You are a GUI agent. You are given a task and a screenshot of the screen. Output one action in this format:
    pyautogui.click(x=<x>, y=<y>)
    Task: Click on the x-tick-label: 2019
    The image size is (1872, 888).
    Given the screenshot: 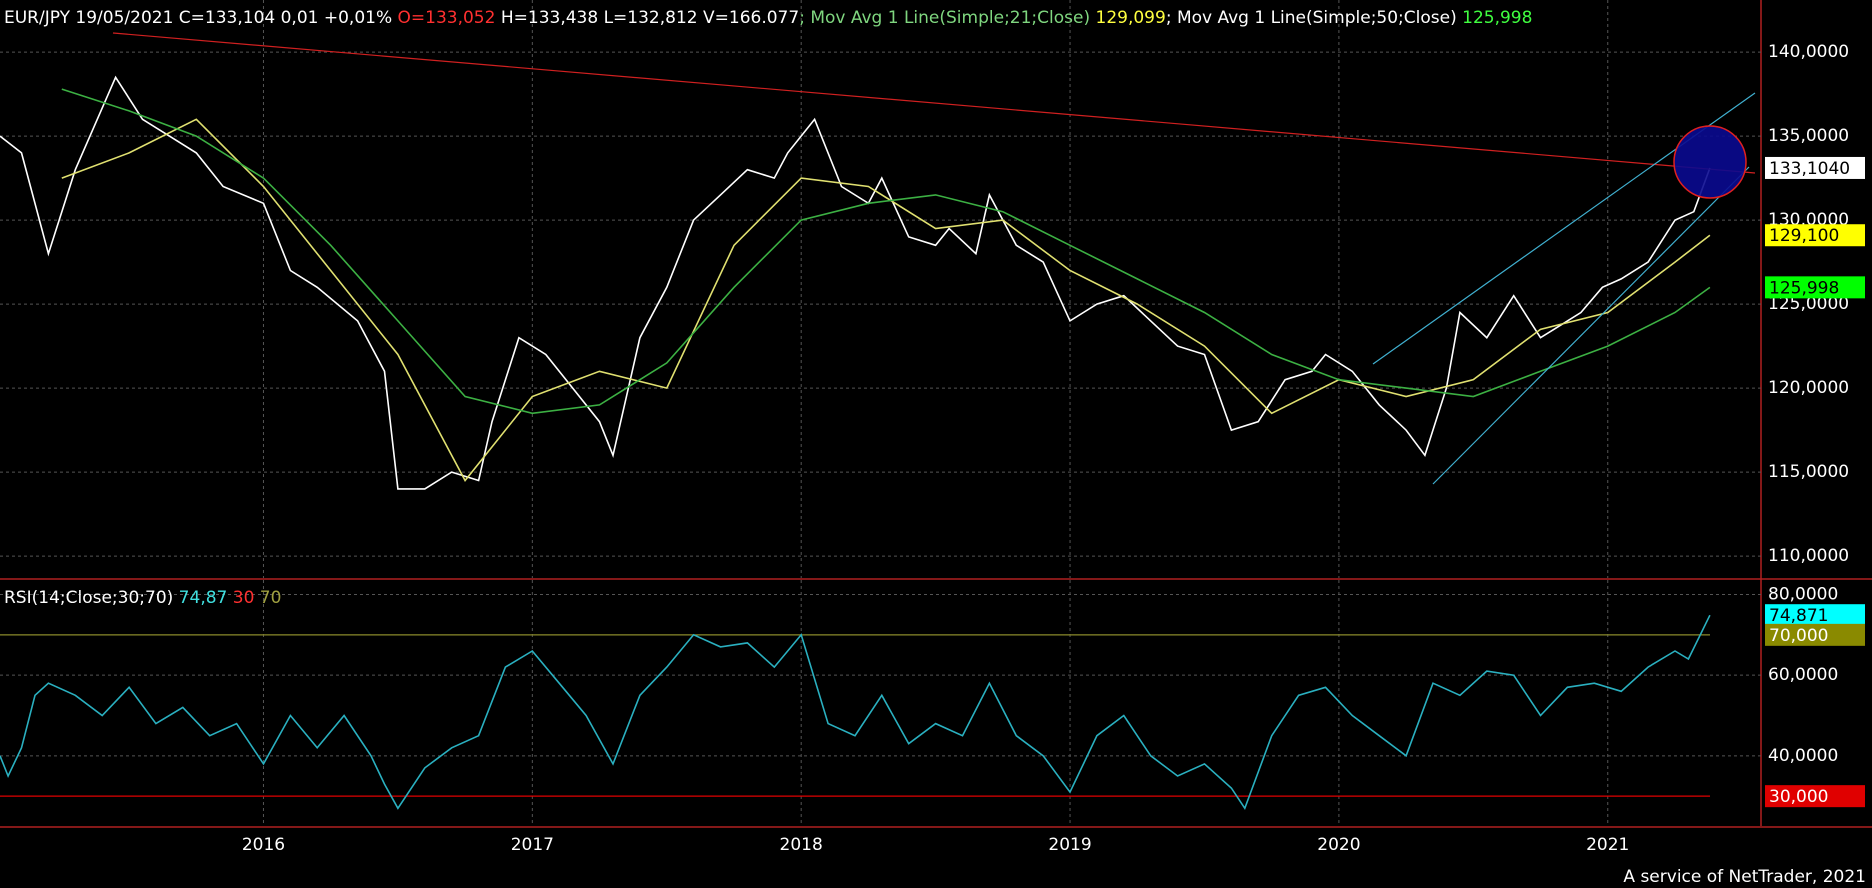 What is the action you would take?
    pyautogui.click(x=1069, y=845)
    